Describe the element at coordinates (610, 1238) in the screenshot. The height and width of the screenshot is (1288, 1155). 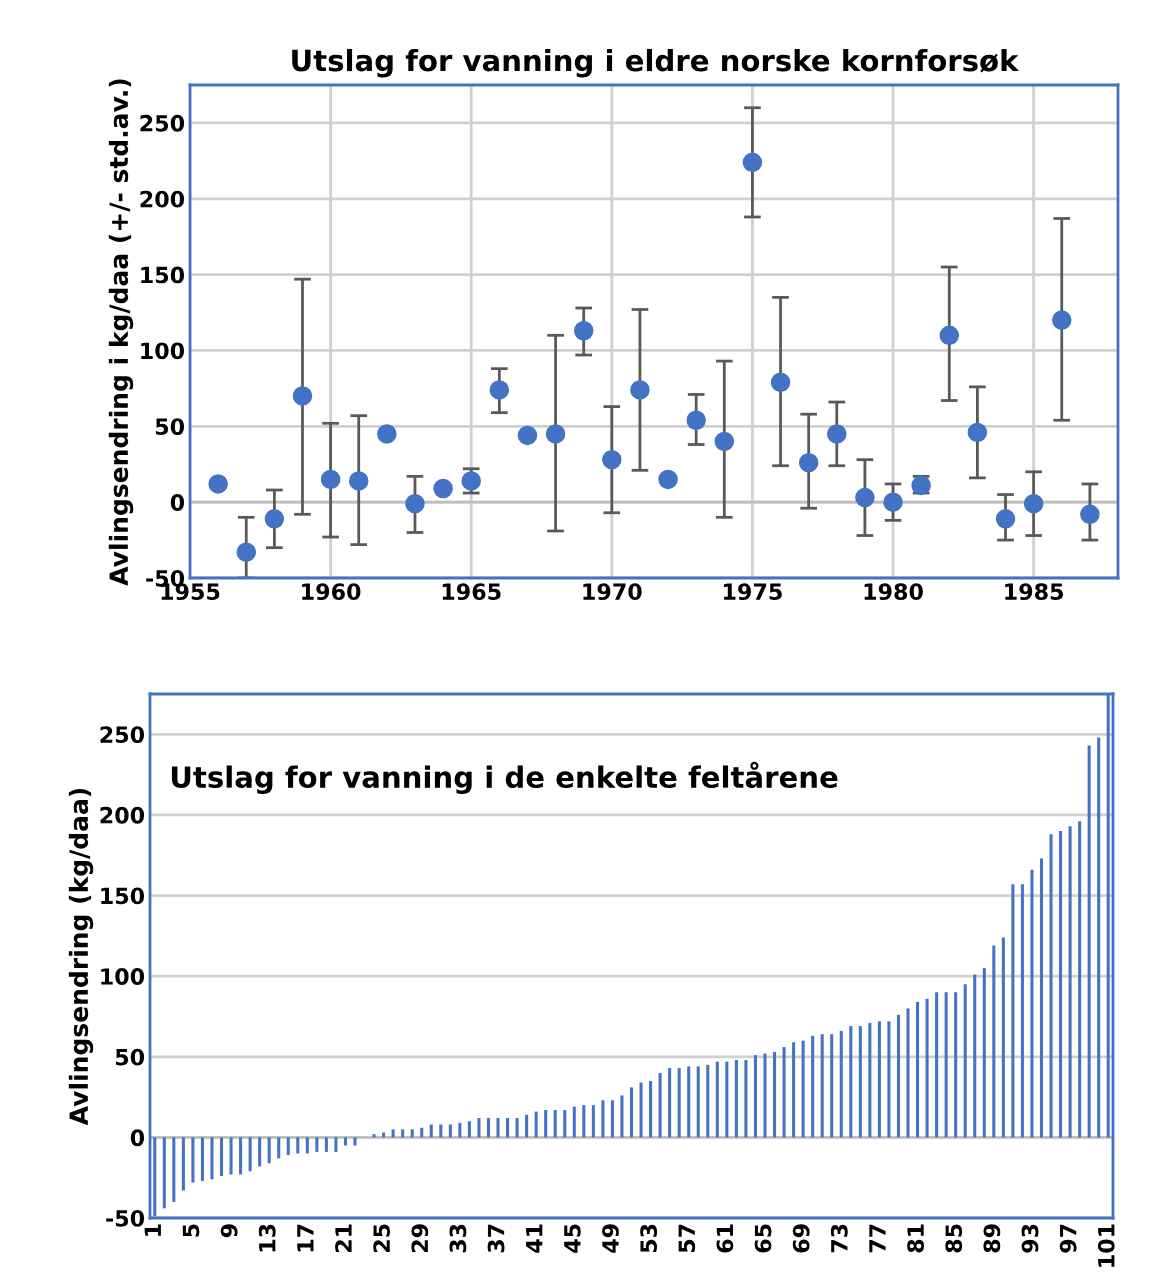
I see `x-tick-label: 49` at that location.